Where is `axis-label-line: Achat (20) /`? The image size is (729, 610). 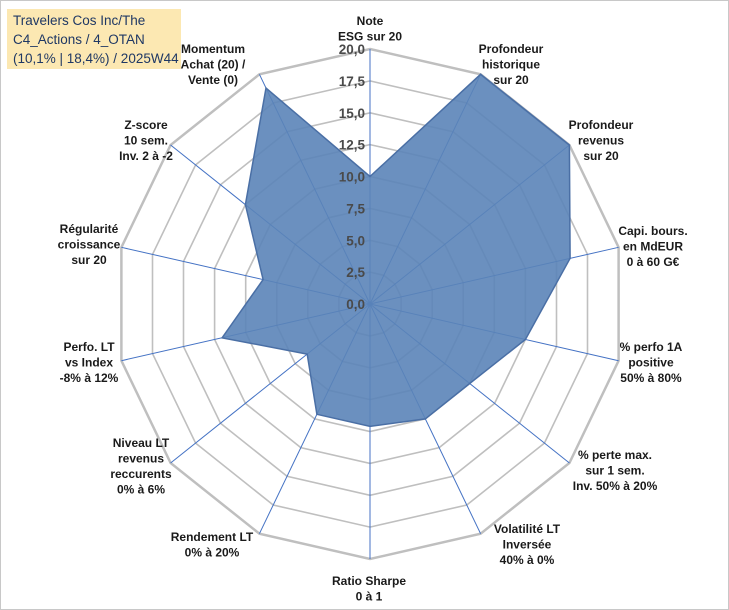
axis-label-line: Achat (20) / is located at coordinates (213, 65).